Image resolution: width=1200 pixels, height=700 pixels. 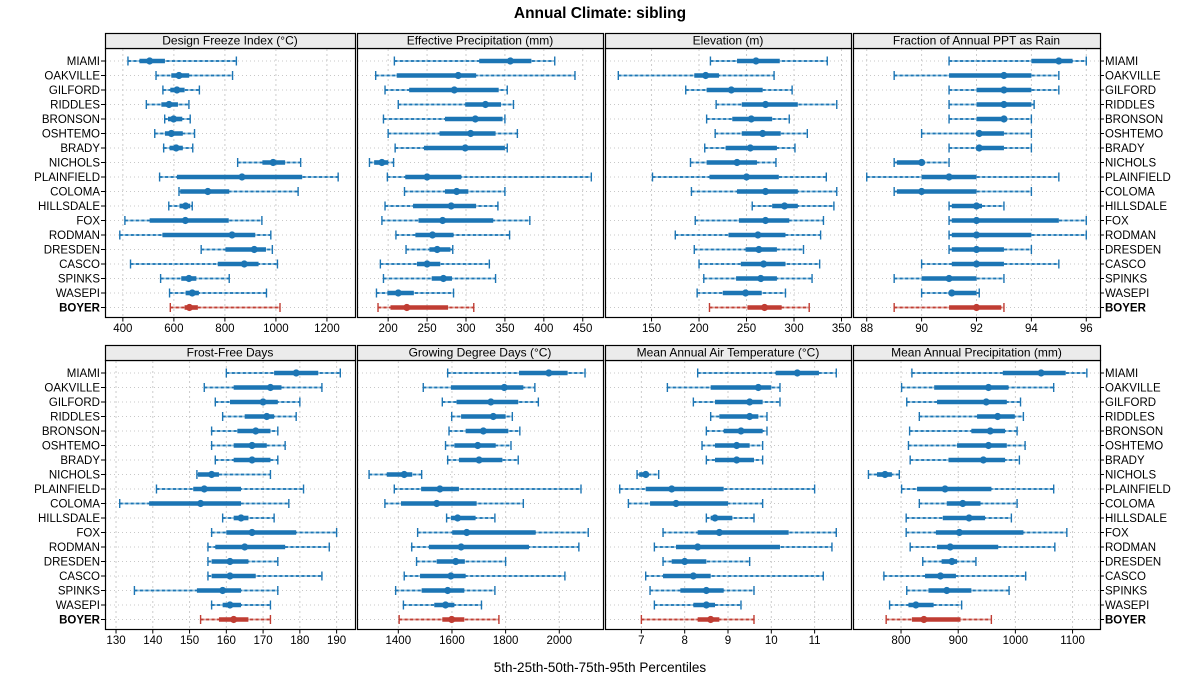 I want to click on figure-title: Annual Climate: sibling, so click(x=600, y=13).